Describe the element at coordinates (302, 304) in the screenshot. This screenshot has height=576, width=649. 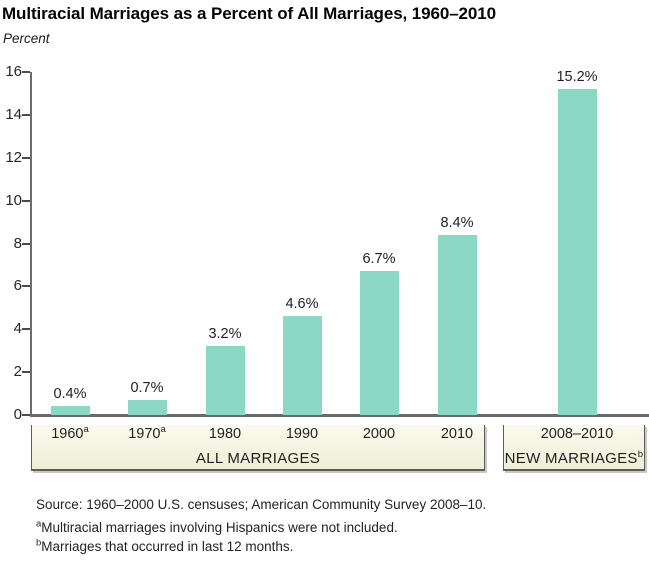
I see `bar-value-label: 4.6%` at that location.